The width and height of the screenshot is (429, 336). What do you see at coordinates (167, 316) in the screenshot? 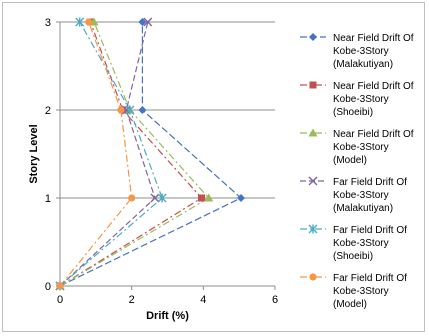
I see `x-axis-title: Drift (%)` at bounding box center [167, 316].